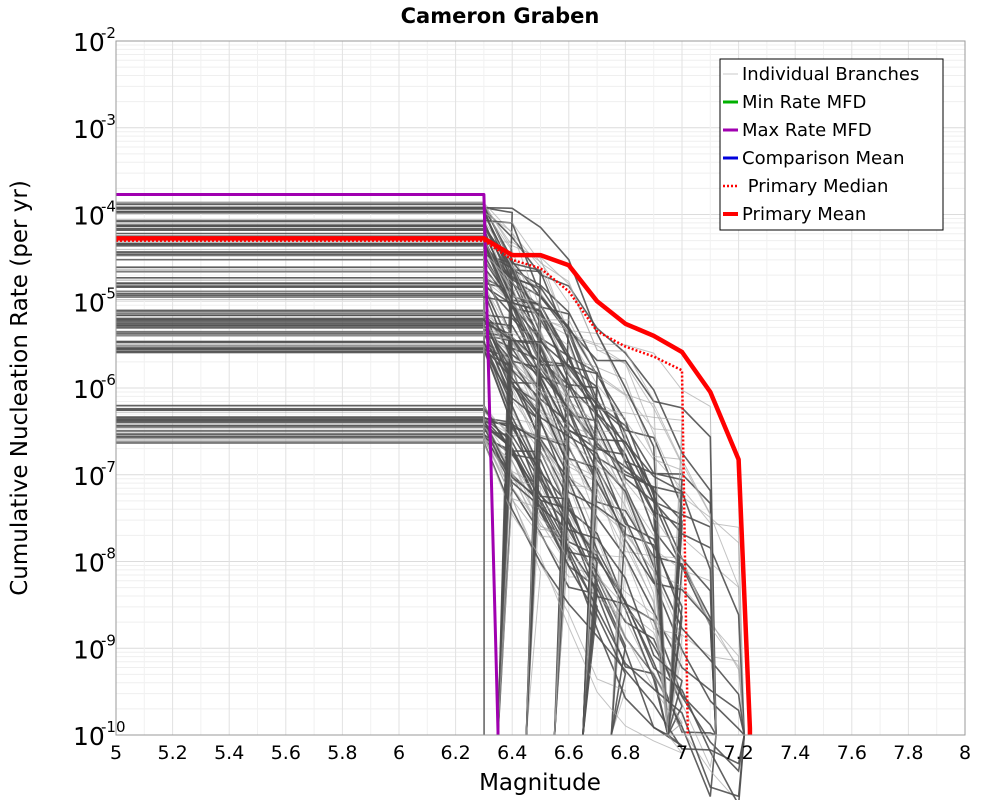 The width and height of the screenshot is (1000, 800). I want to click on legend-item: Max Rate MFD, so click(797, 130).